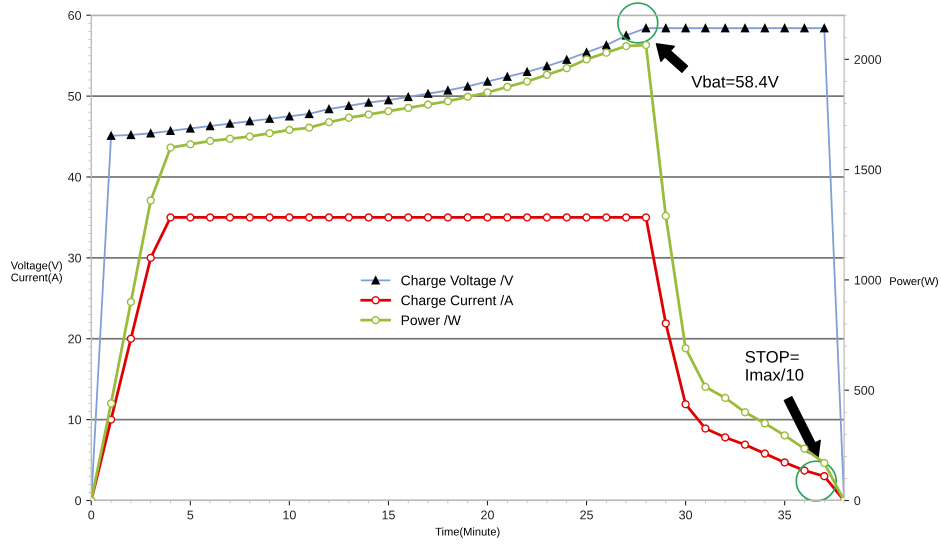 The width and height of the screenshot is (941, 544). What do you see at coordinates (774, 365) in the screenshot?
I see `annotation: STOP= Imax/10` at bounding box center [774, 365].